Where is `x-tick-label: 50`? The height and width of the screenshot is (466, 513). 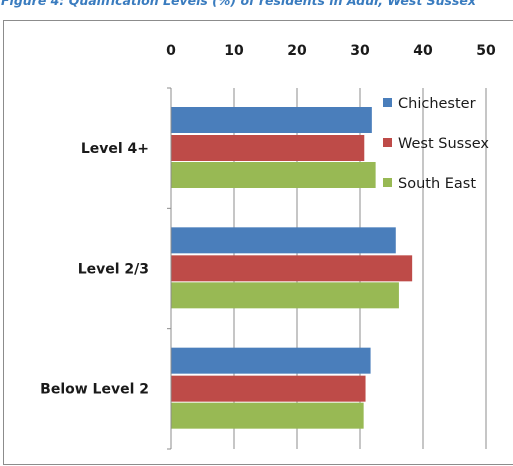 x-tick-label: 50 is located at coordinates (486, 51).